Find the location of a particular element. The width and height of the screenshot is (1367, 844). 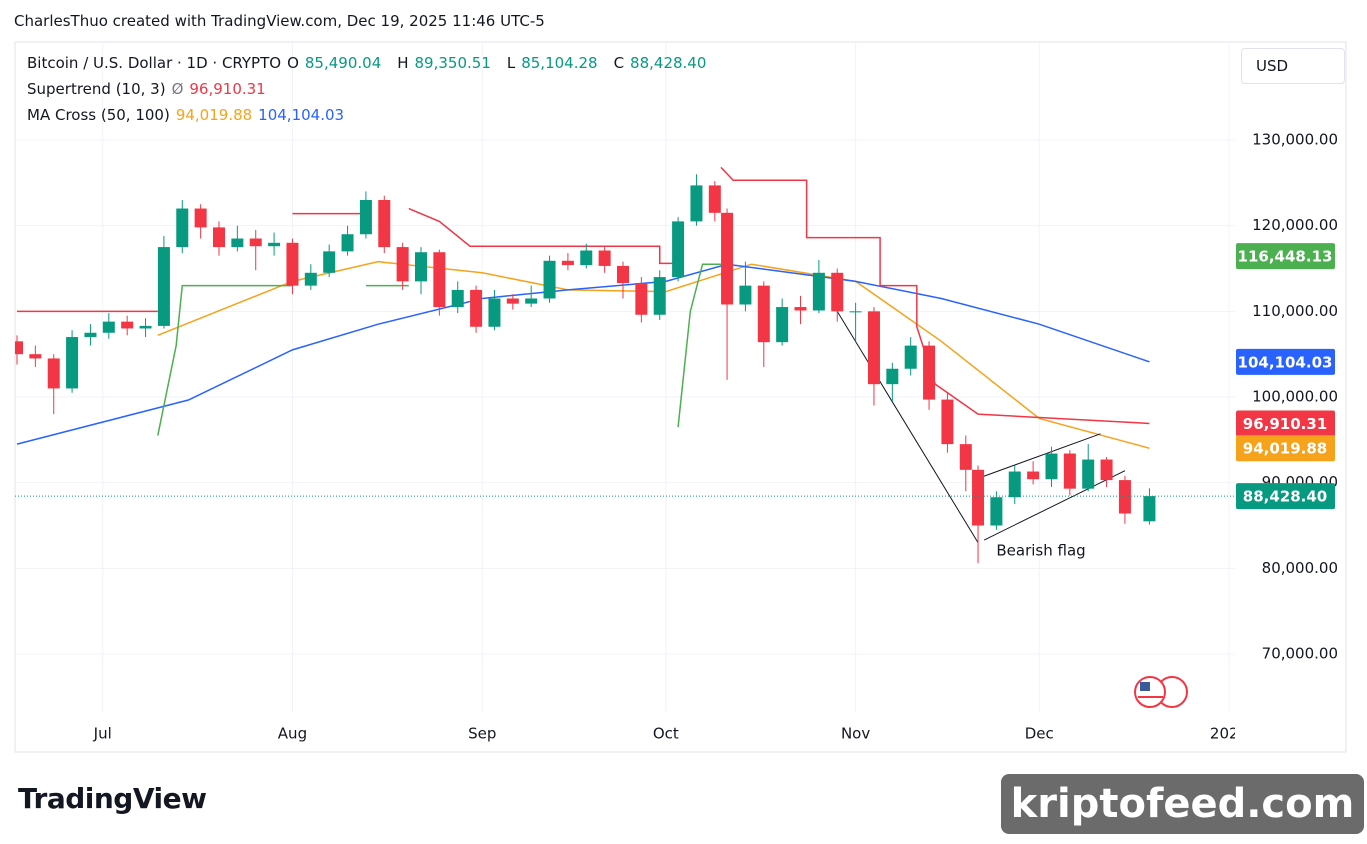

symbol: Bitcoin / U.S. Dollar · 1D · CRYPTO is located at coordinates (154, 63).